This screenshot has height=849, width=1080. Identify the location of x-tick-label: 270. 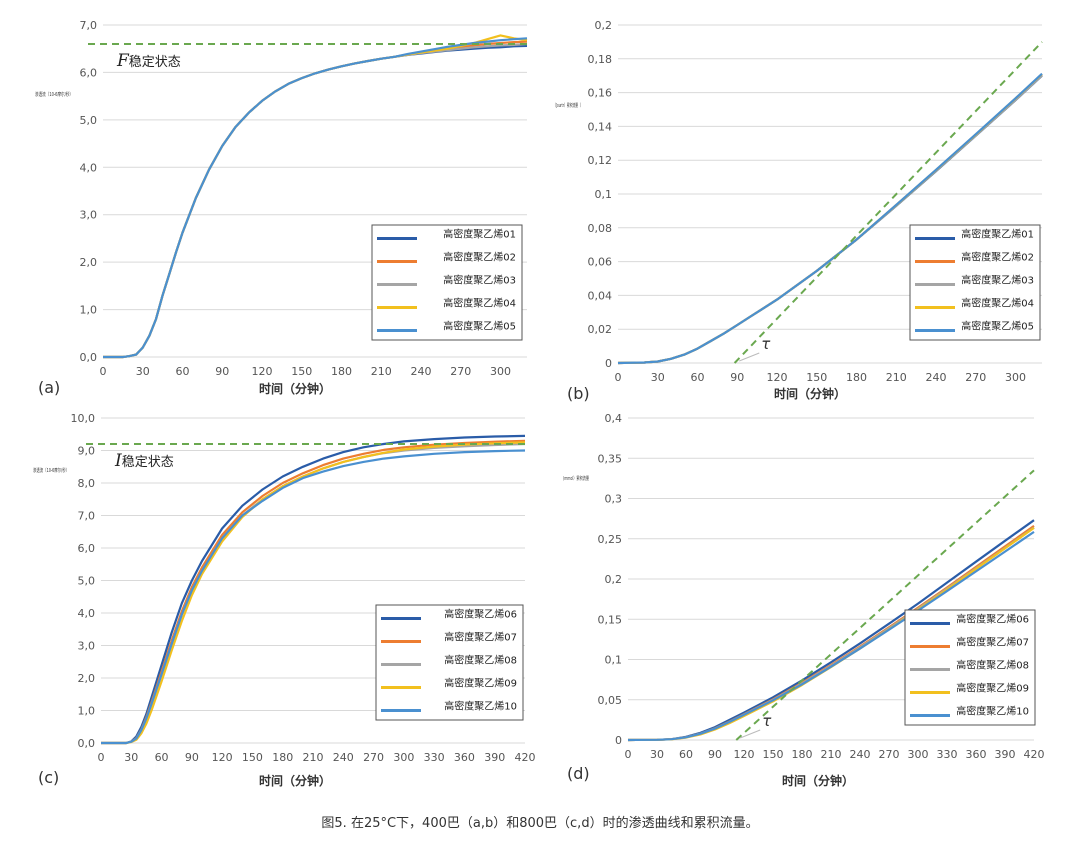
(460, 371).